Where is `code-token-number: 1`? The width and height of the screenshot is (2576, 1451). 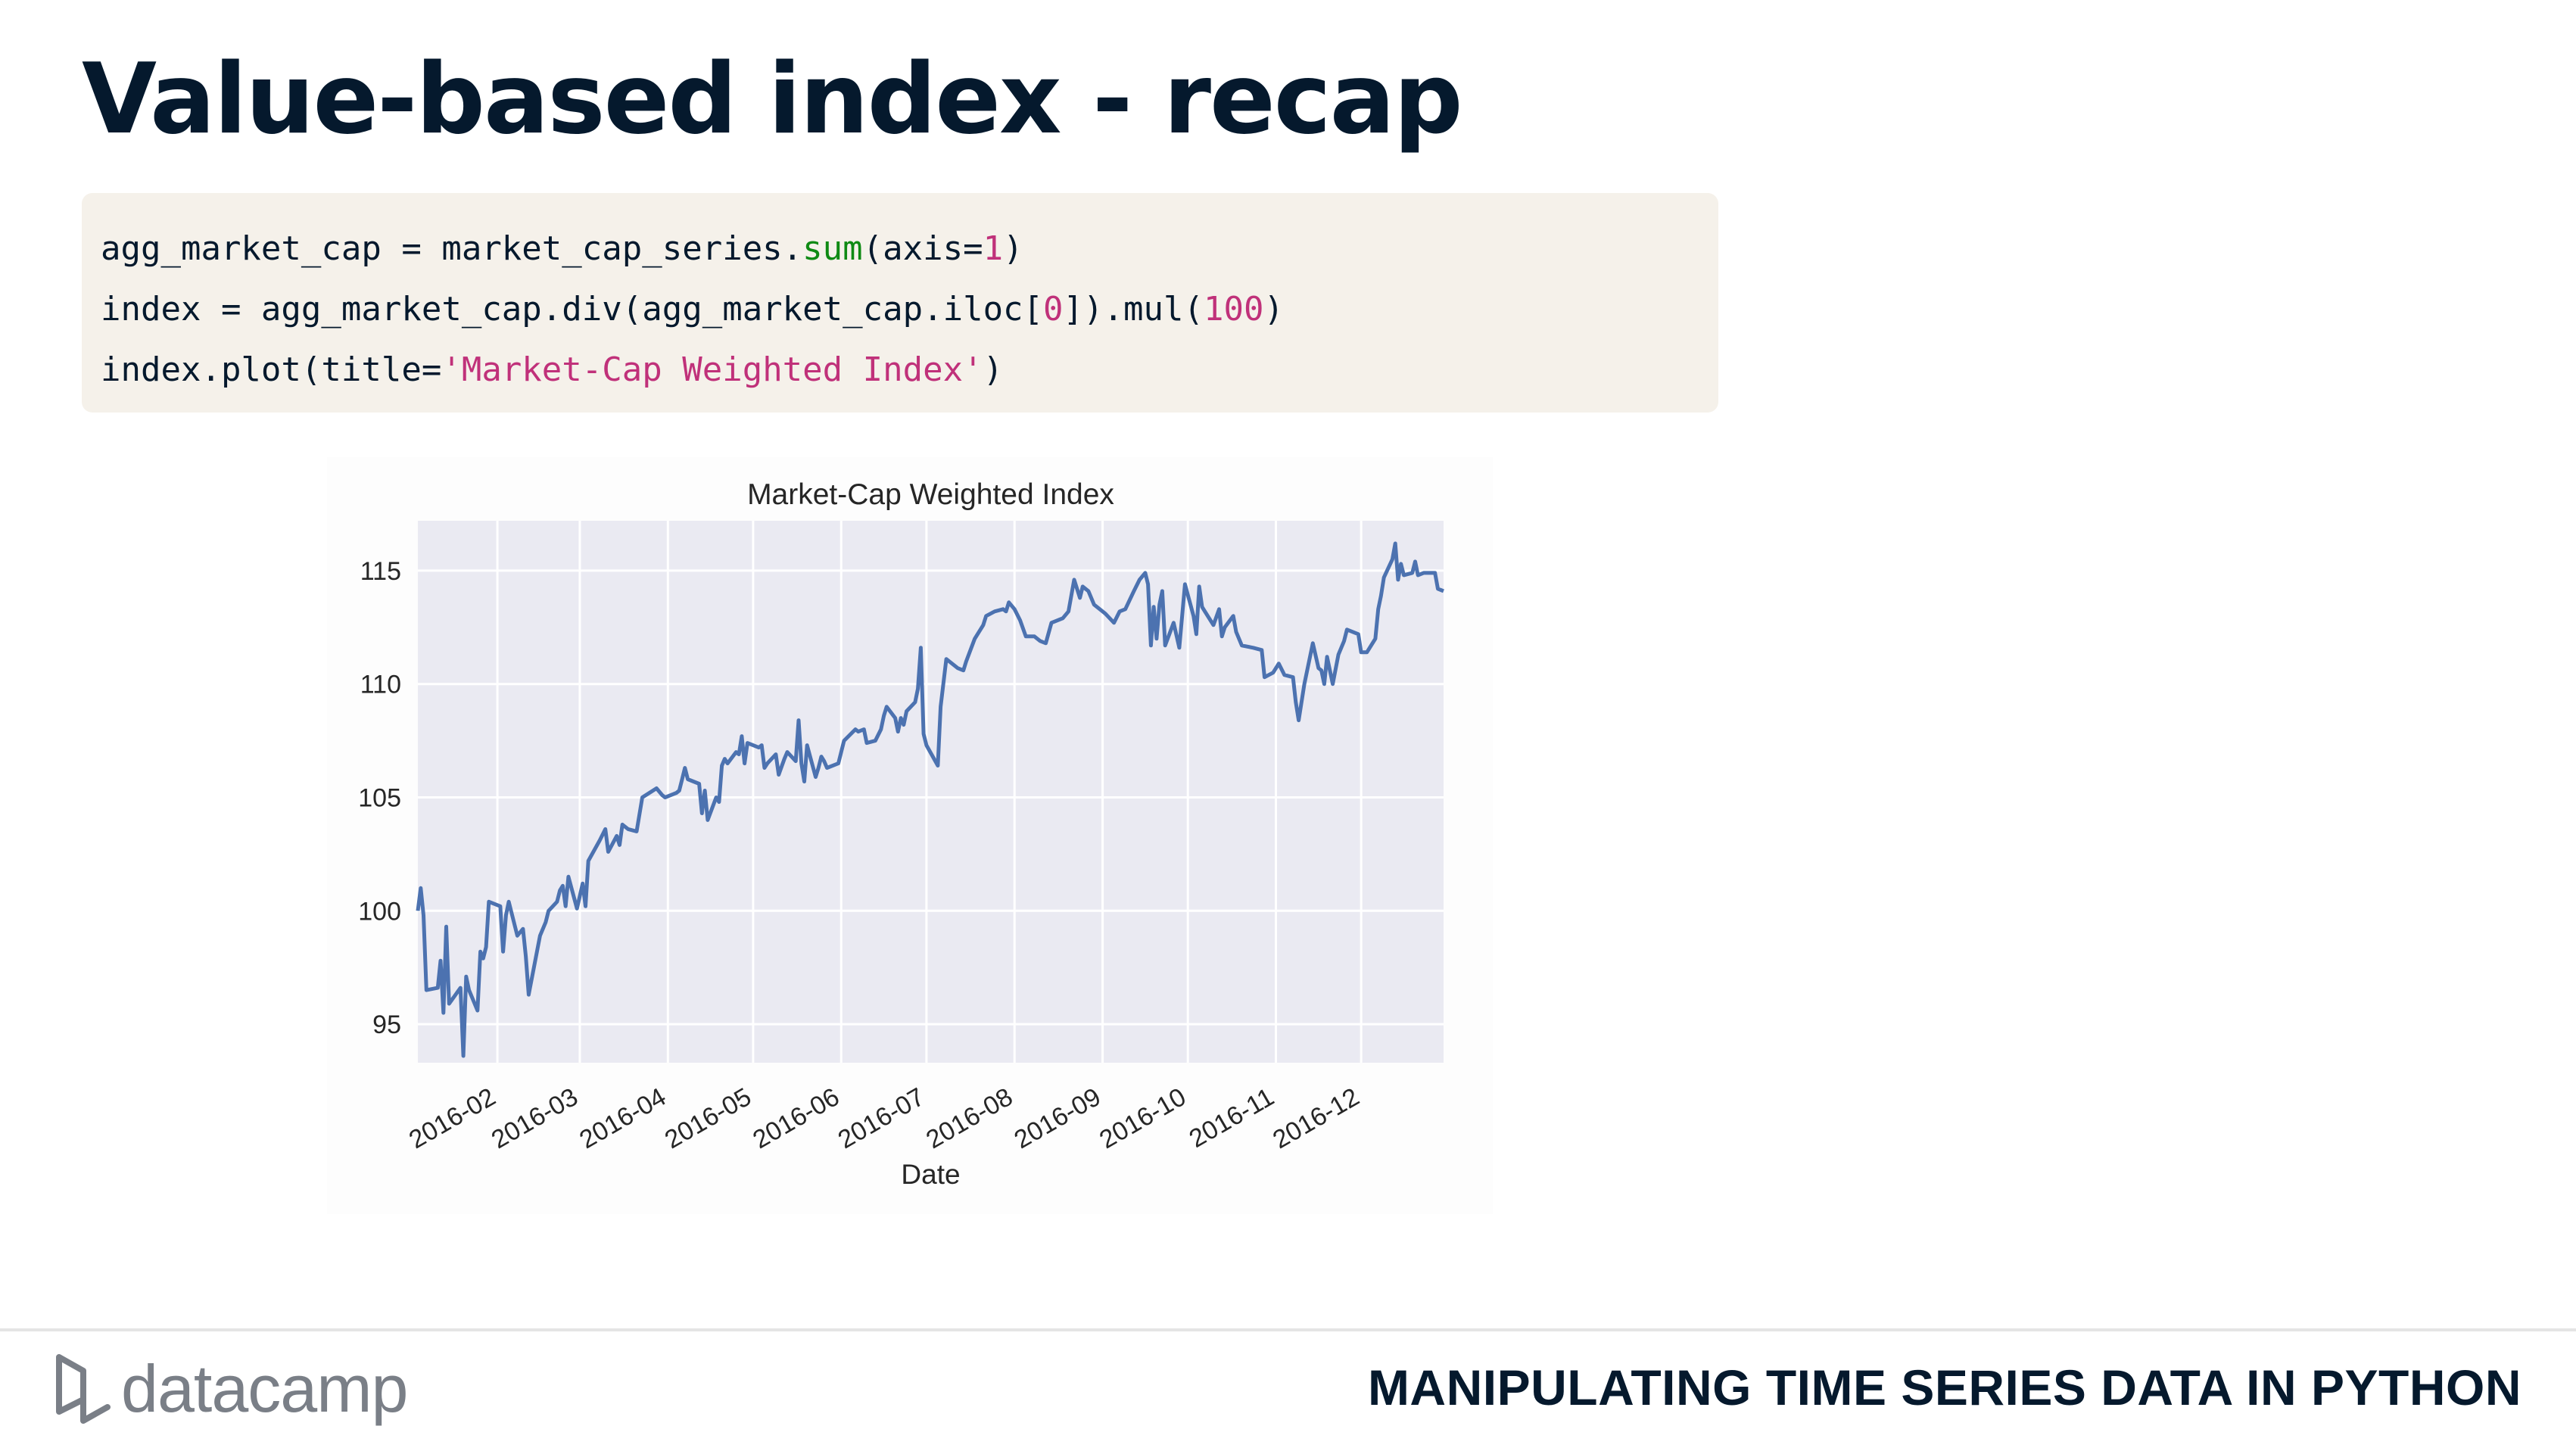 code-token-number: 1 is located at coordinates (994, 248).